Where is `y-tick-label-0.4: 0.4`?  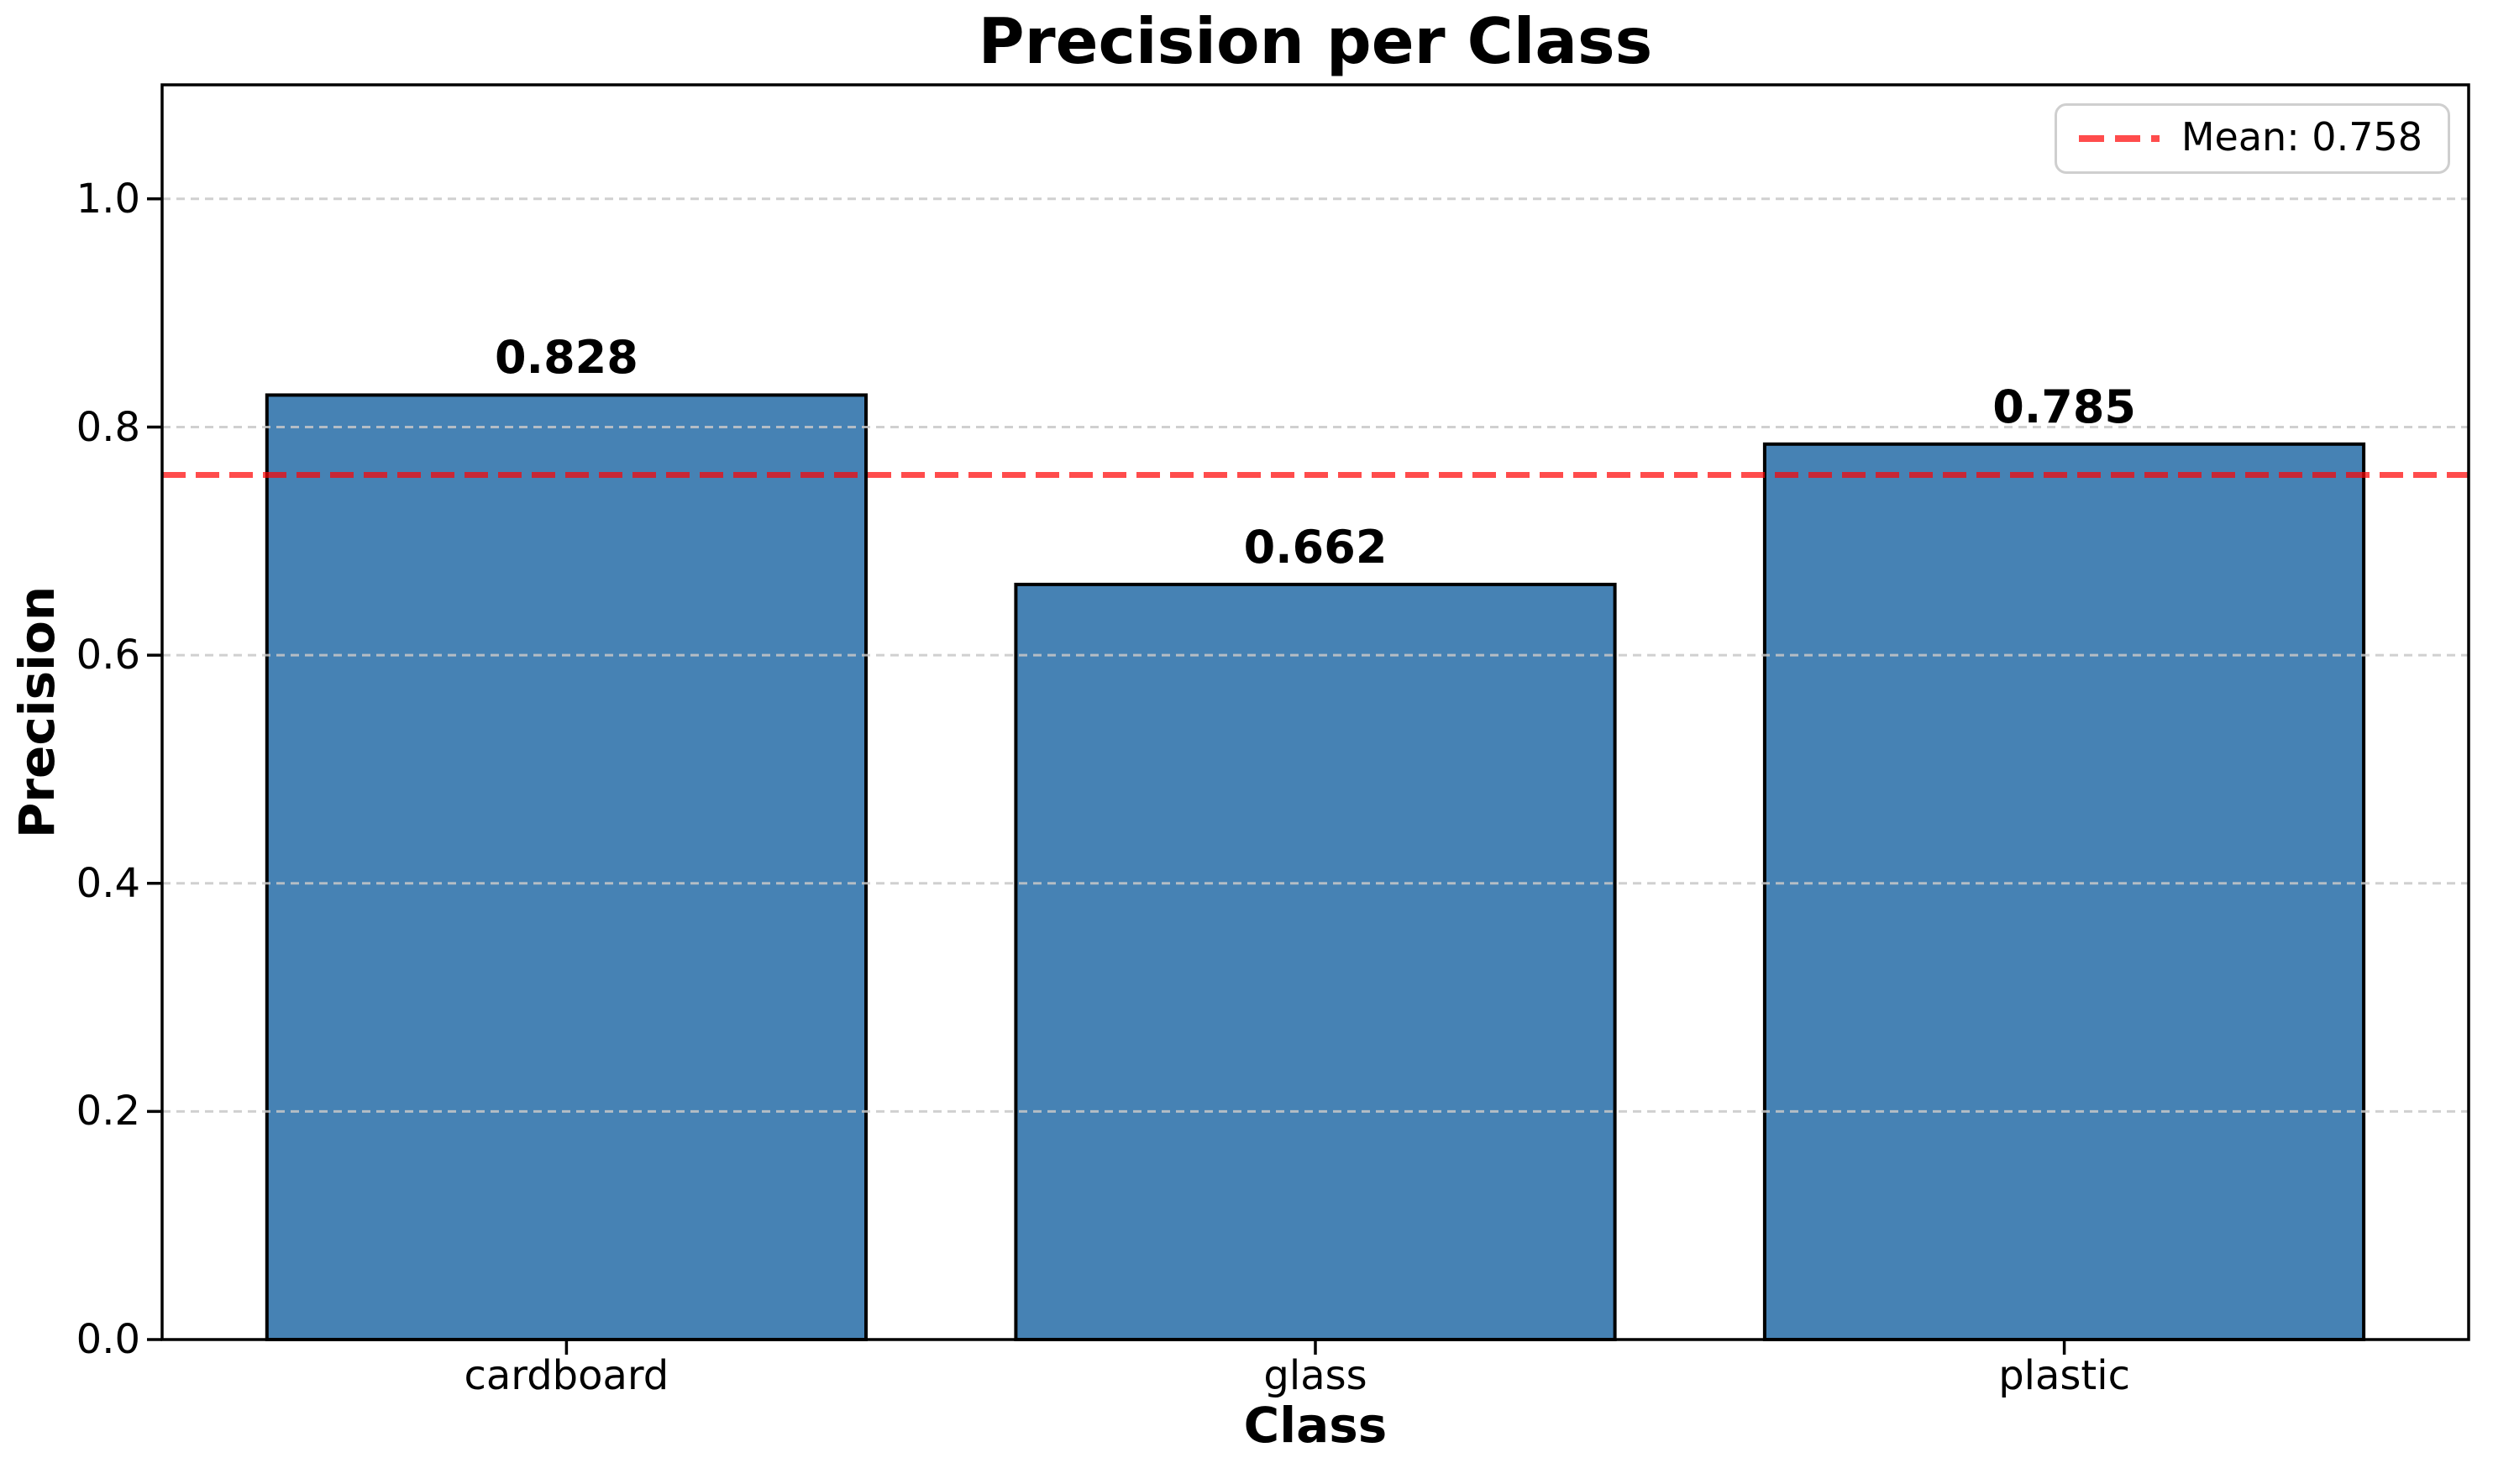
y-tick-label-0.4: 0.4 is located at coordinates (108, 883).